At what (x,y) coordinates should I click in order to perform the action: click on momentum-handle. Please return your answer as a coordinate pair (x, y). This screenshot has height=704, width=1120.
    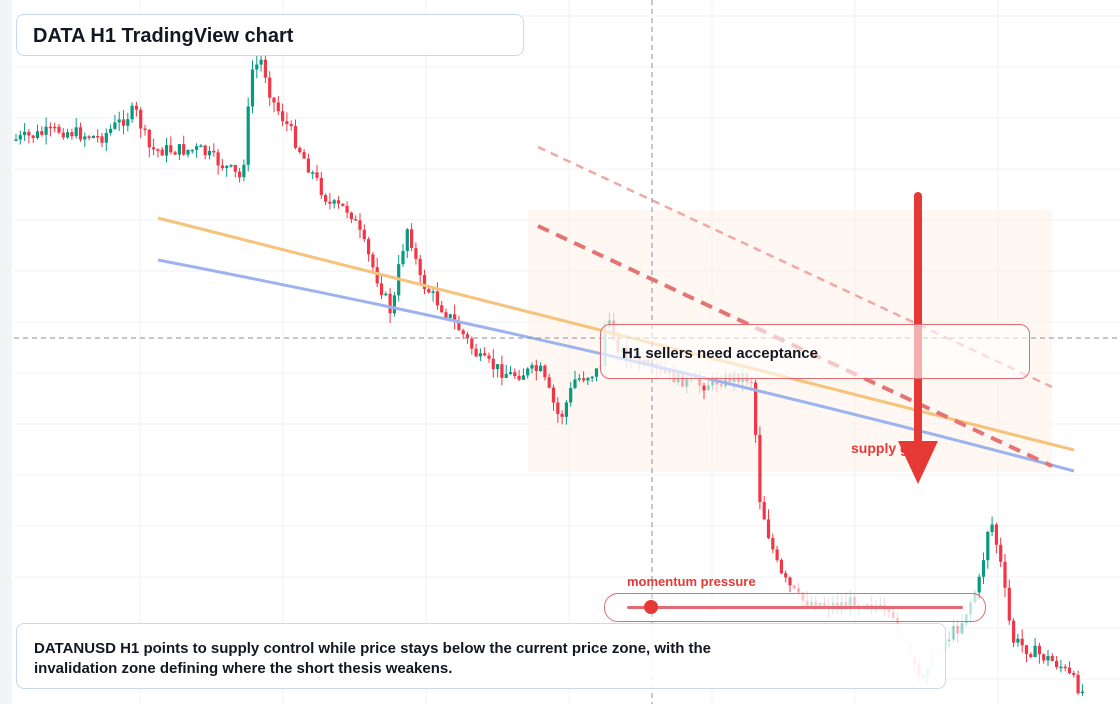
    Looking at the image, I should click on (650, 607).